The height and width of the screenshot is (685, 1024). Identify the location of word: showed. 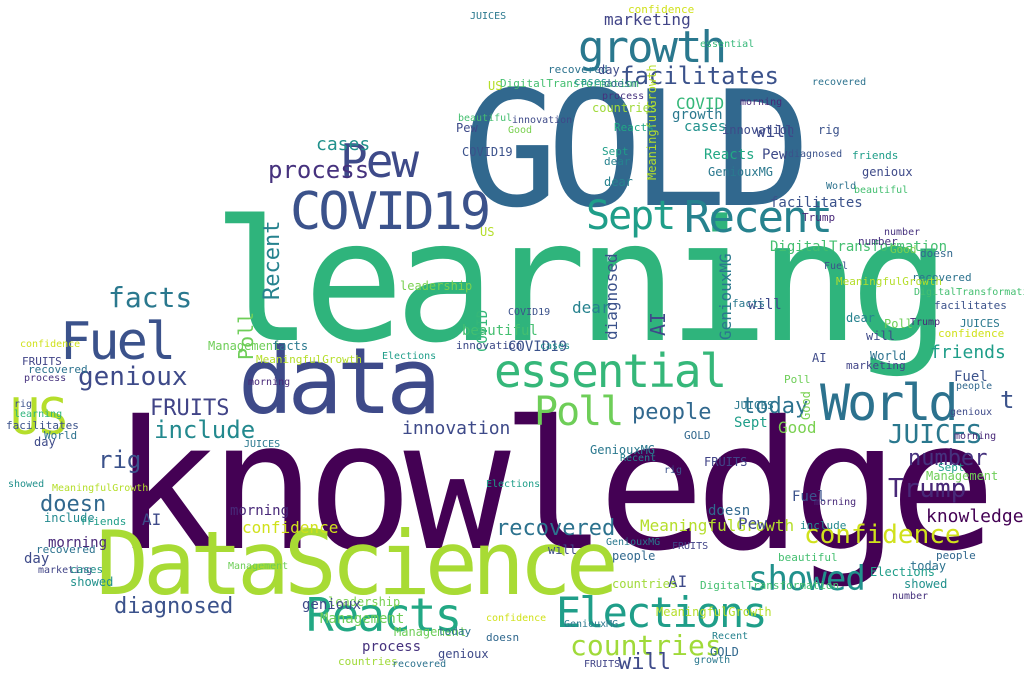
(807, 579).